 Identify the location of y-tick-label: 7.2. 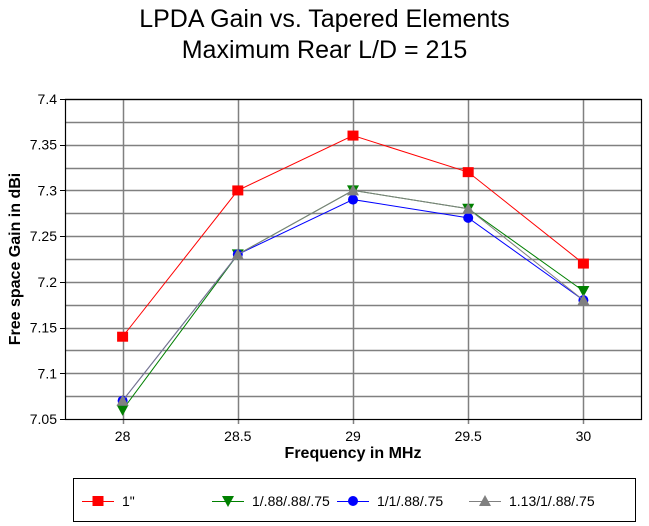
(48, 282).